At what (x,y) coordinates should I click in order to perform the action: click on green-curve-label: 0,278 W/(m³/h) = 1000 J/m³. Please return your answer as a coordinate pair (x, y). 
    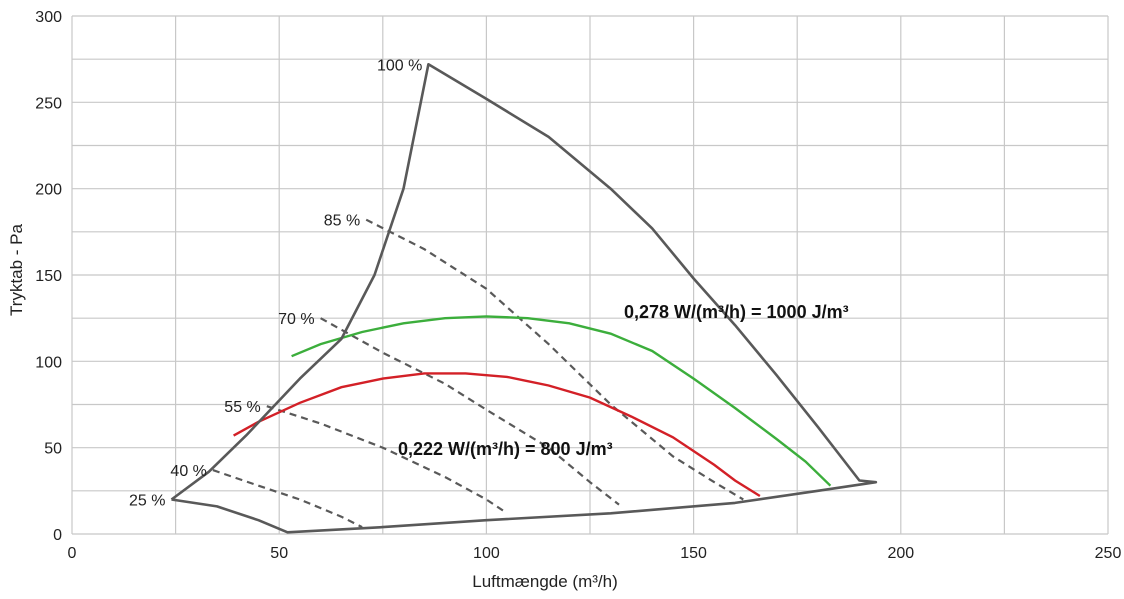
    Looking at the image, I should click on (736, 312).